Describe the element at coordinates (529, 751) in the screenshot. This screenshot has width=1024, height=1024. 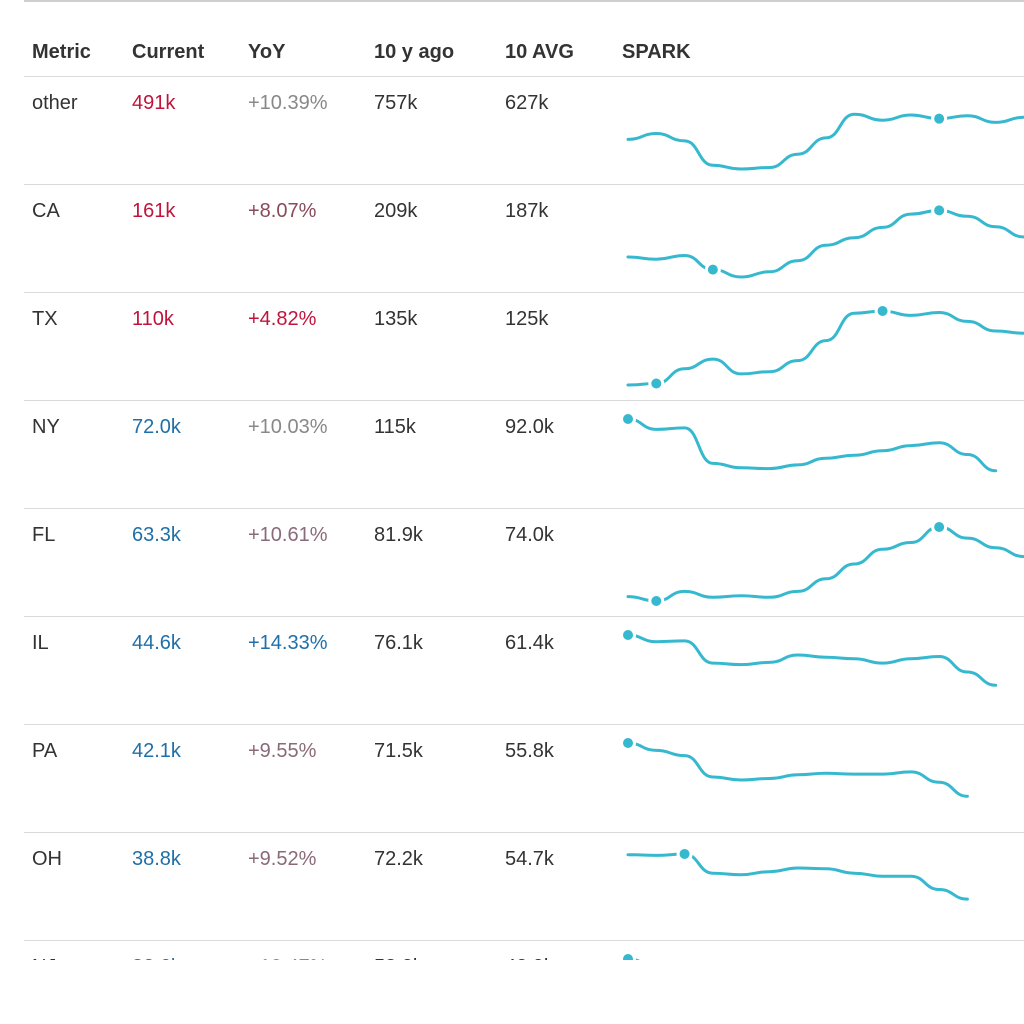
I see `ten-year-avg-cell: 55.8k` at that location.